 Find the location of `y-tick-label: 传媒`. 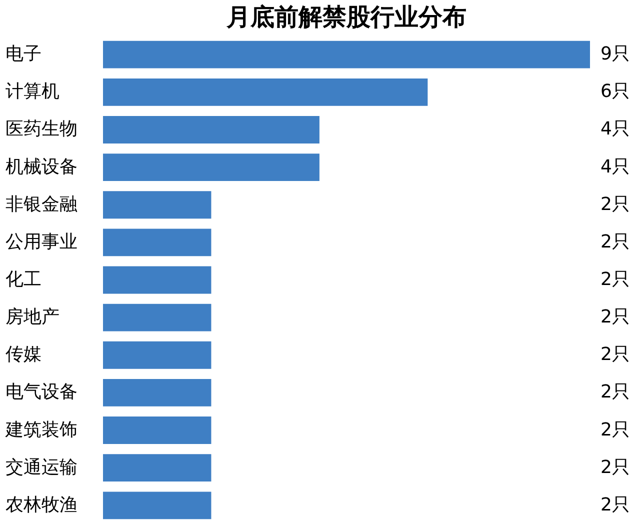

y-tick-label: 传媒 is located at coordinates (24, 355).